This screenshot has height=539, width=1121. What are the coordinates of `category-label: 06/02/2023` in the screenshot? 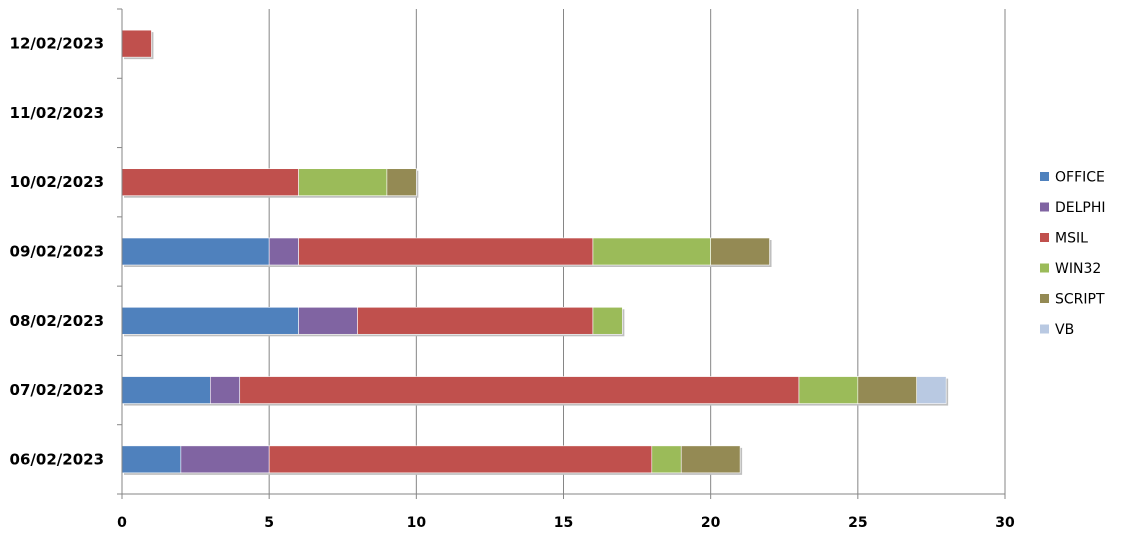 It's located at (57, 459).